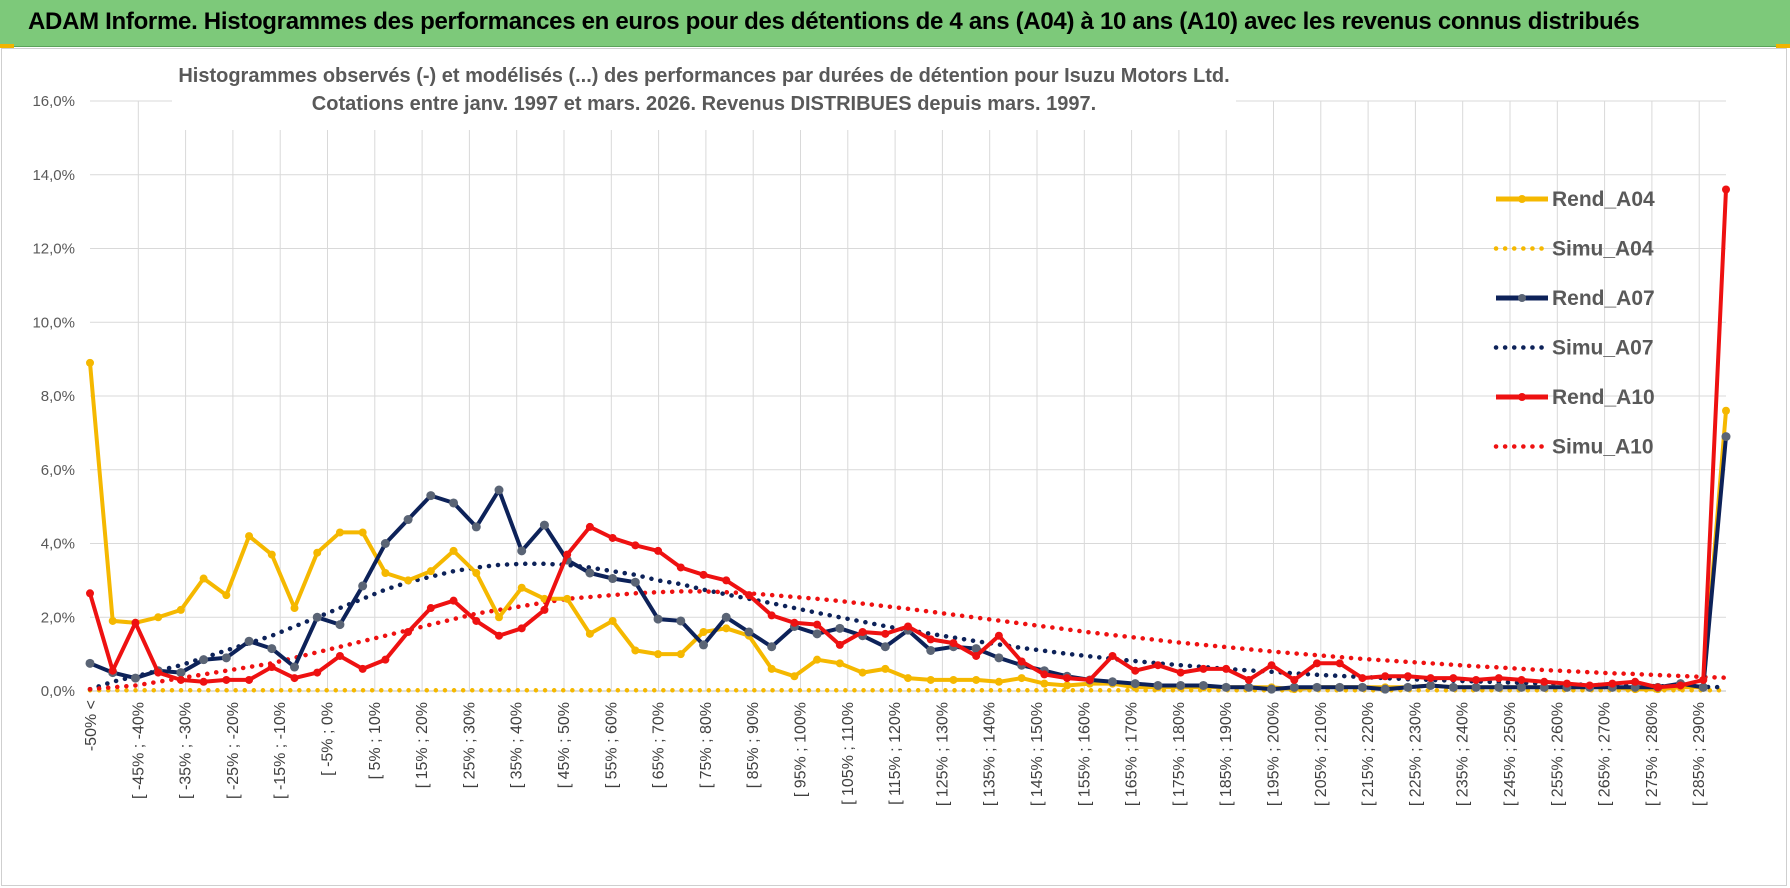  I want to click on x-tick-label: [ 55% ; 60%, so click(611, 745).